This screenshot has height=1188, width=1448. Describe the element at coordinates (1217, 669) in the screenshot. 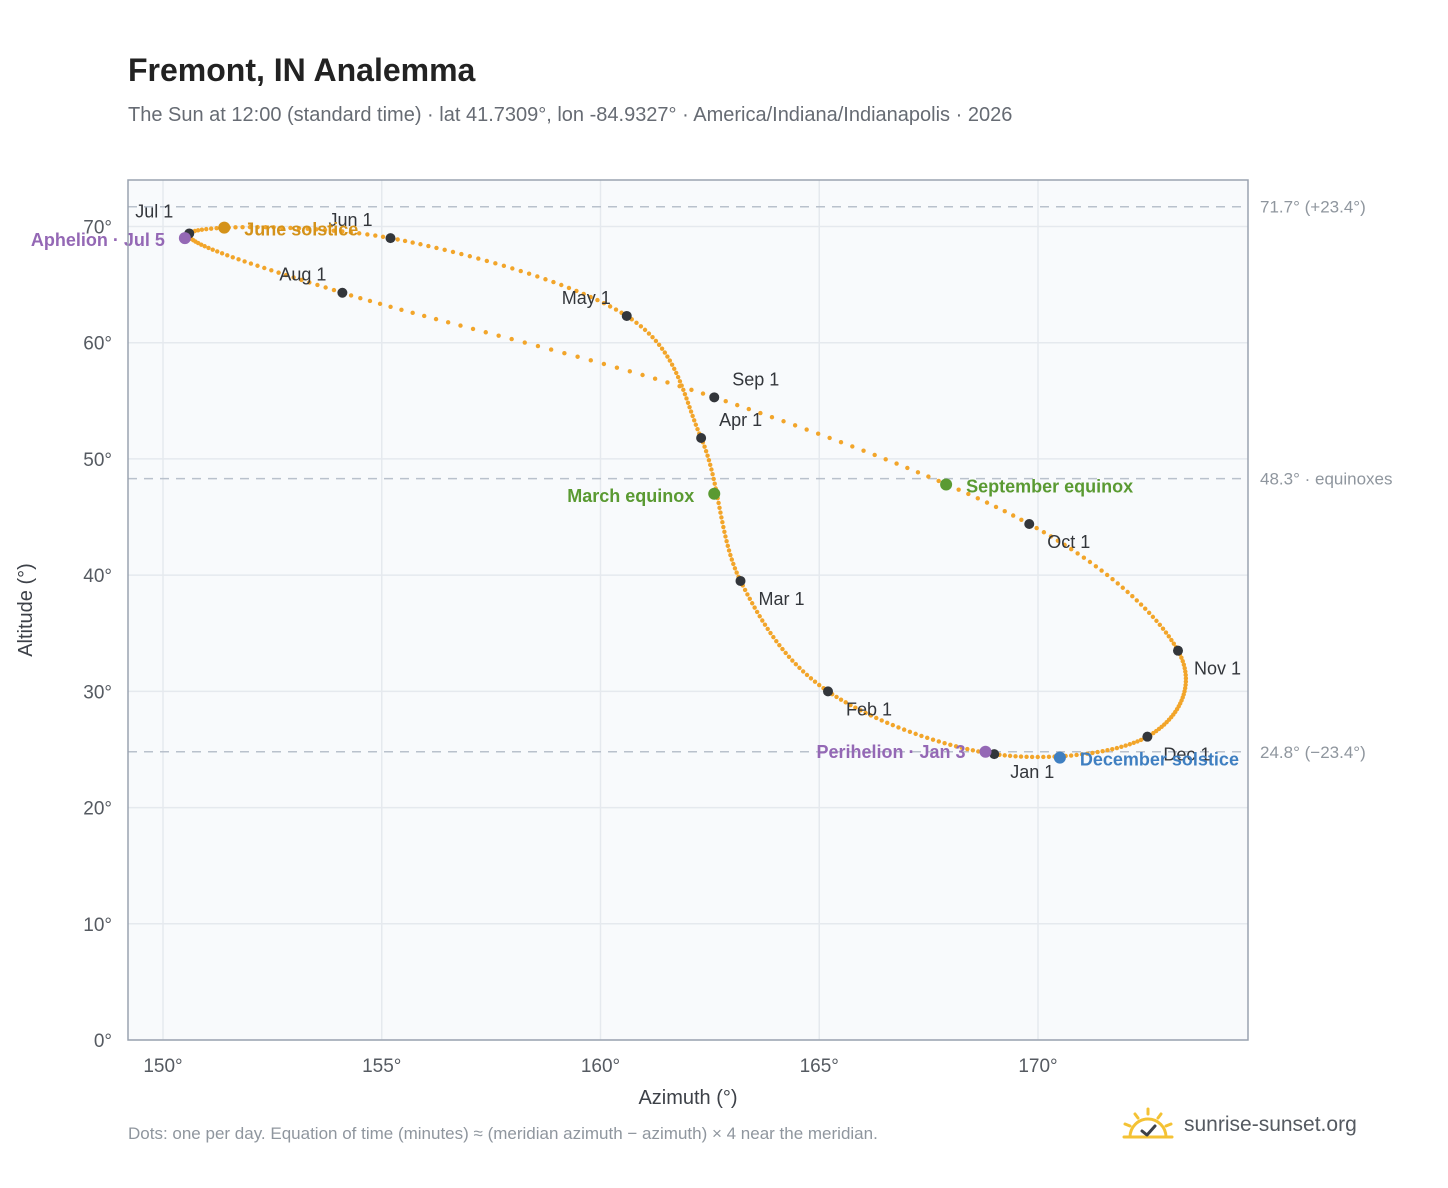

I see `month-label: Nov 1` at that location.